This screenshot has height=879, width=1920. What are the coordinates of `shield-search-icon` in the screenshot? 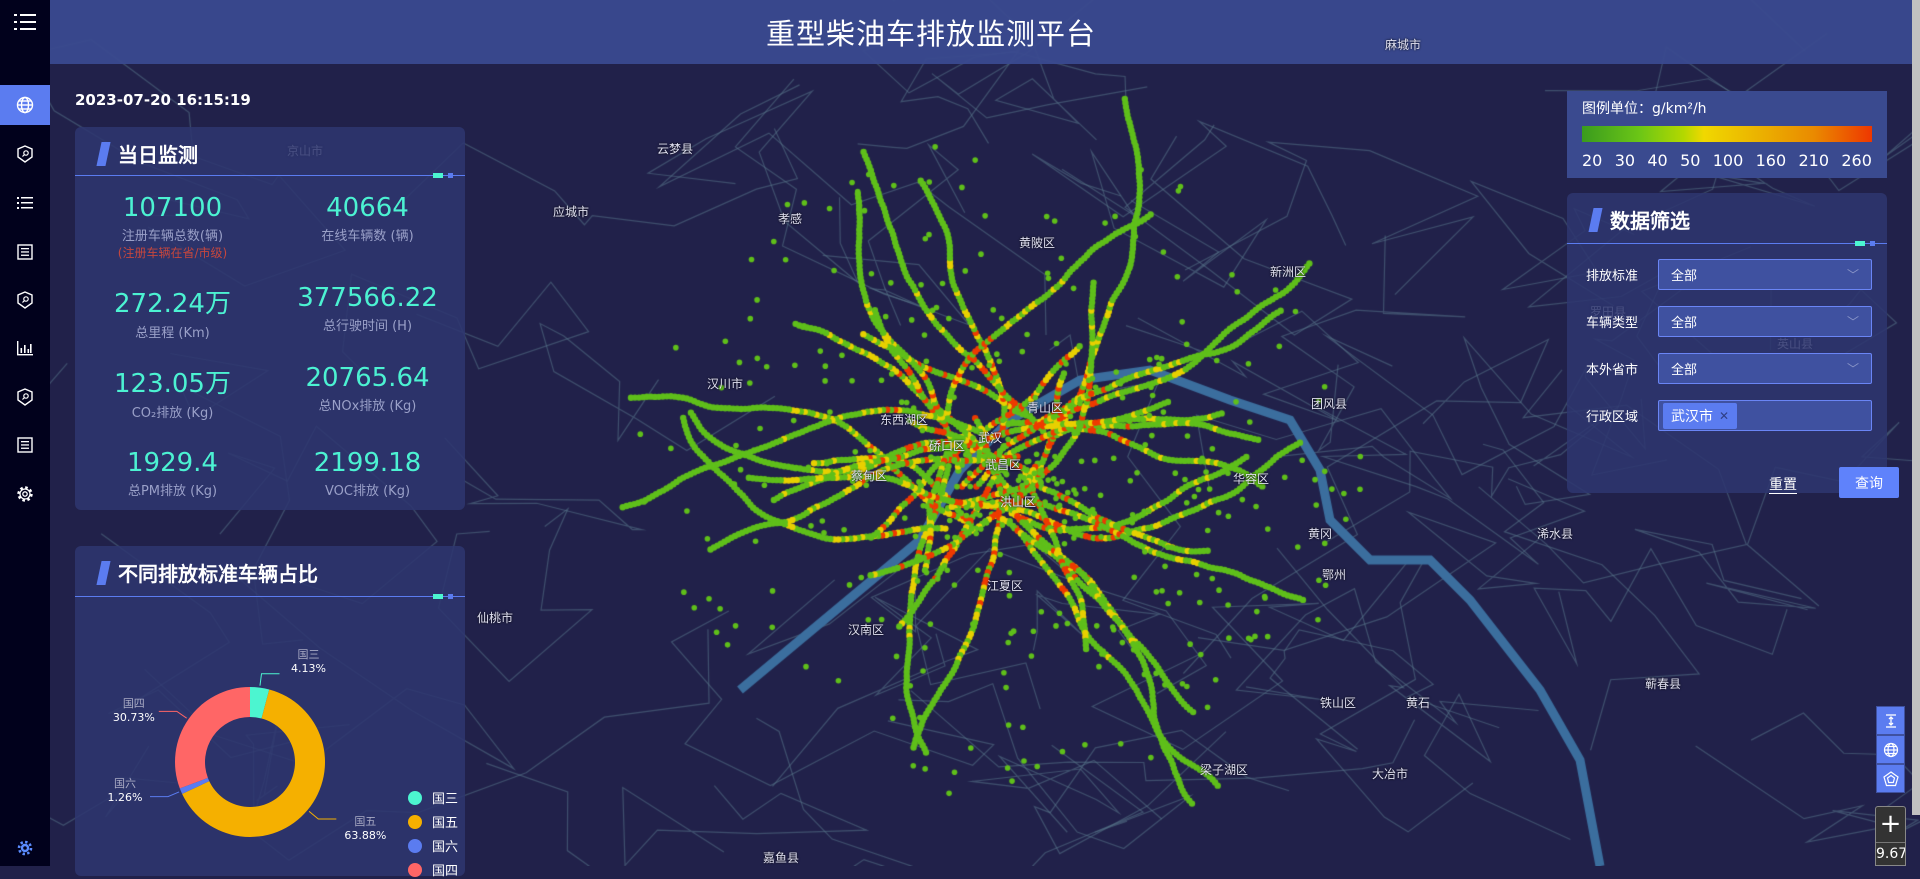 It's located at (25, 397).